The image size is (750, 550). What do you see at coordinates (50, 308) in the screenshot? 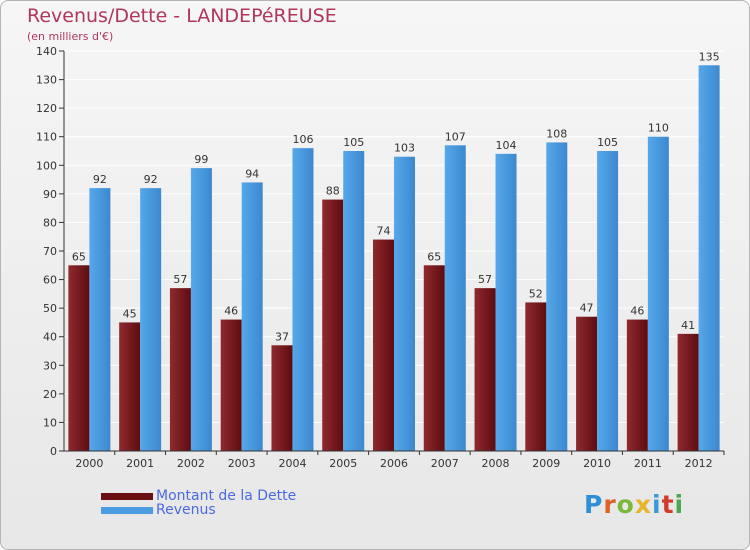
I see `y-tick-label: 50` at bounding box center [50, 308].